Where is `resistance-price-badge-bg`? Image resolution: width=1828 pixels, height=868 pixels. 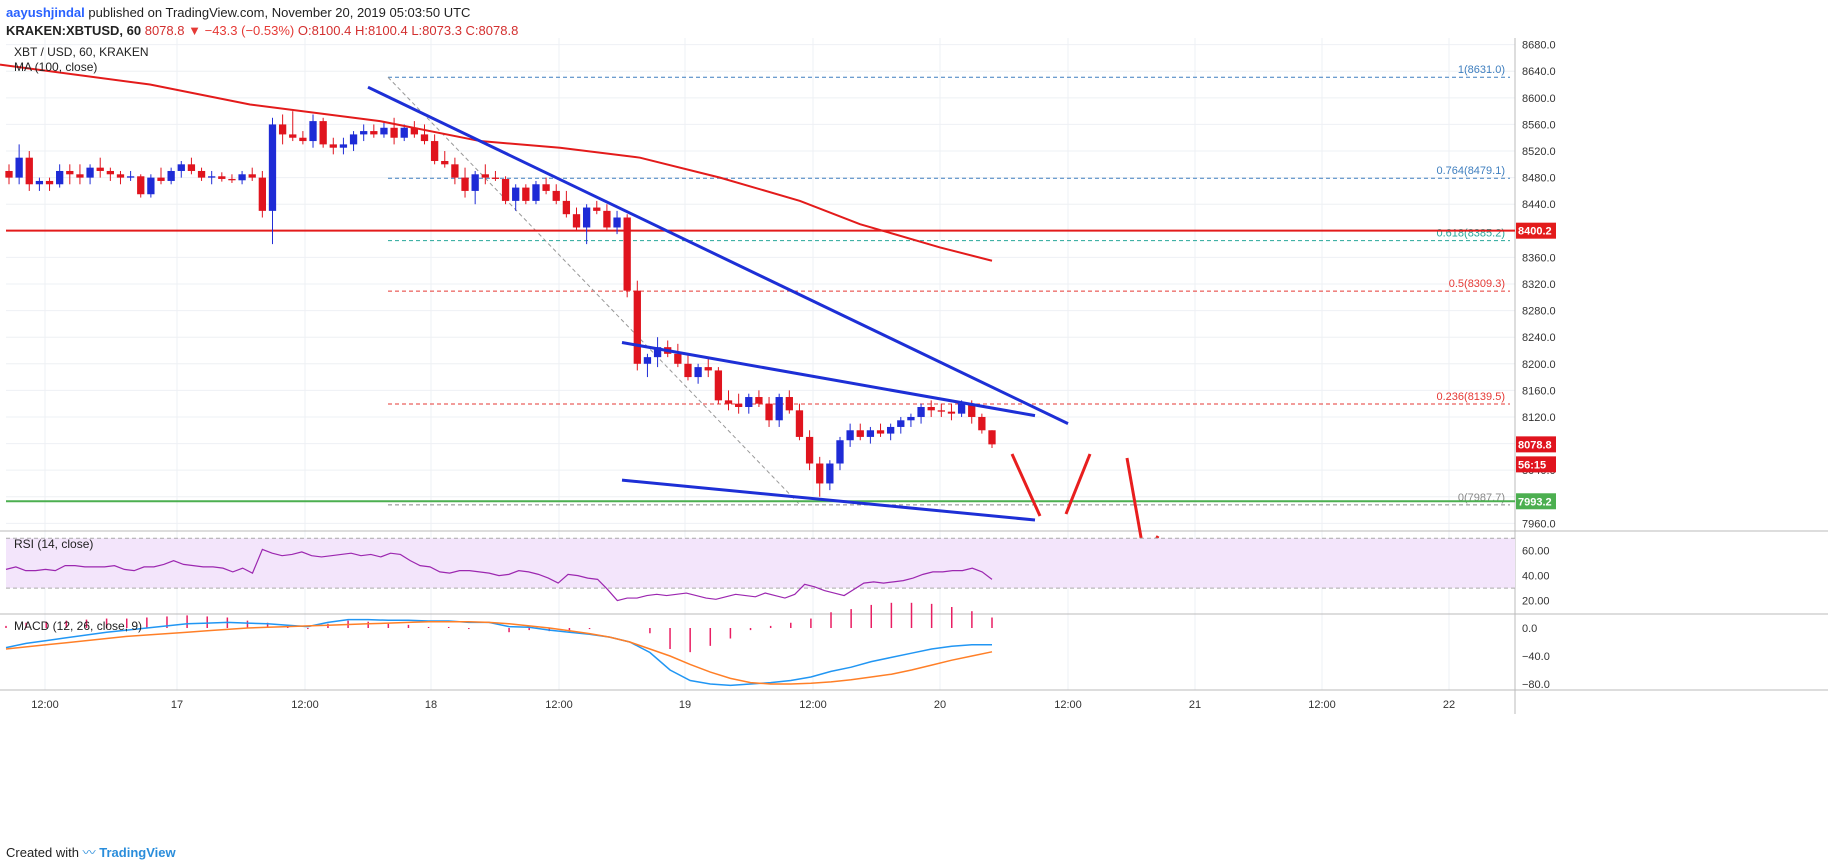 resistance-price-badge-bg is located at coordinates (1536, 230).